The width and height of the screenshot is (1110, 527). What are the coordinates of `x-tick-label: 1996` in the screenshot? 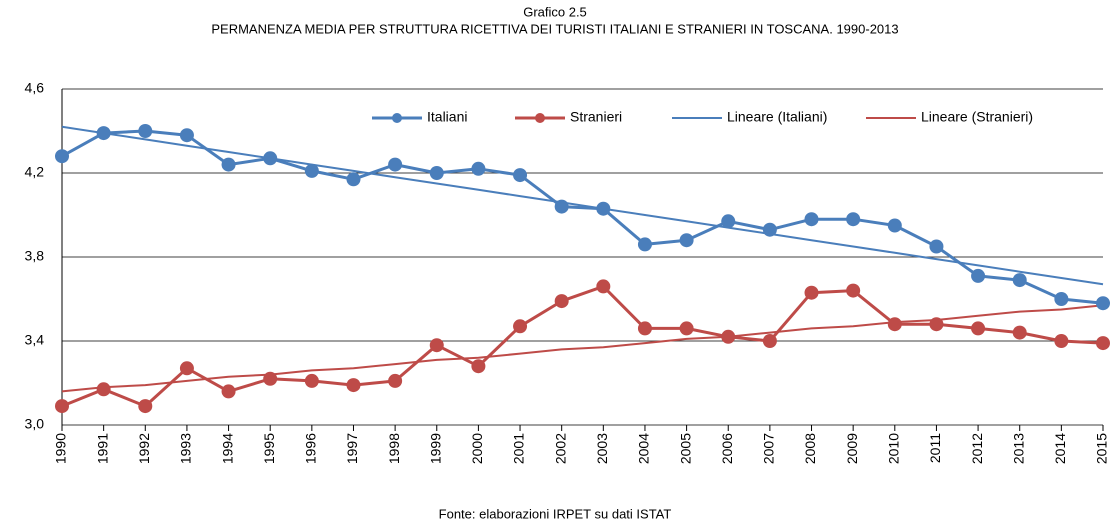 It's located at (311, 448).